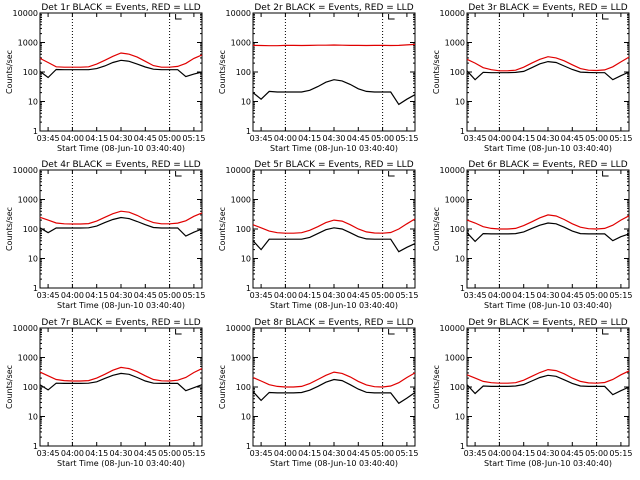  What do you see at coordinates (547, 323) in the screenshot?
I see `panel-title: Det 9r BLACK = Events, RED = LLD` at bounding box center [547, 323].